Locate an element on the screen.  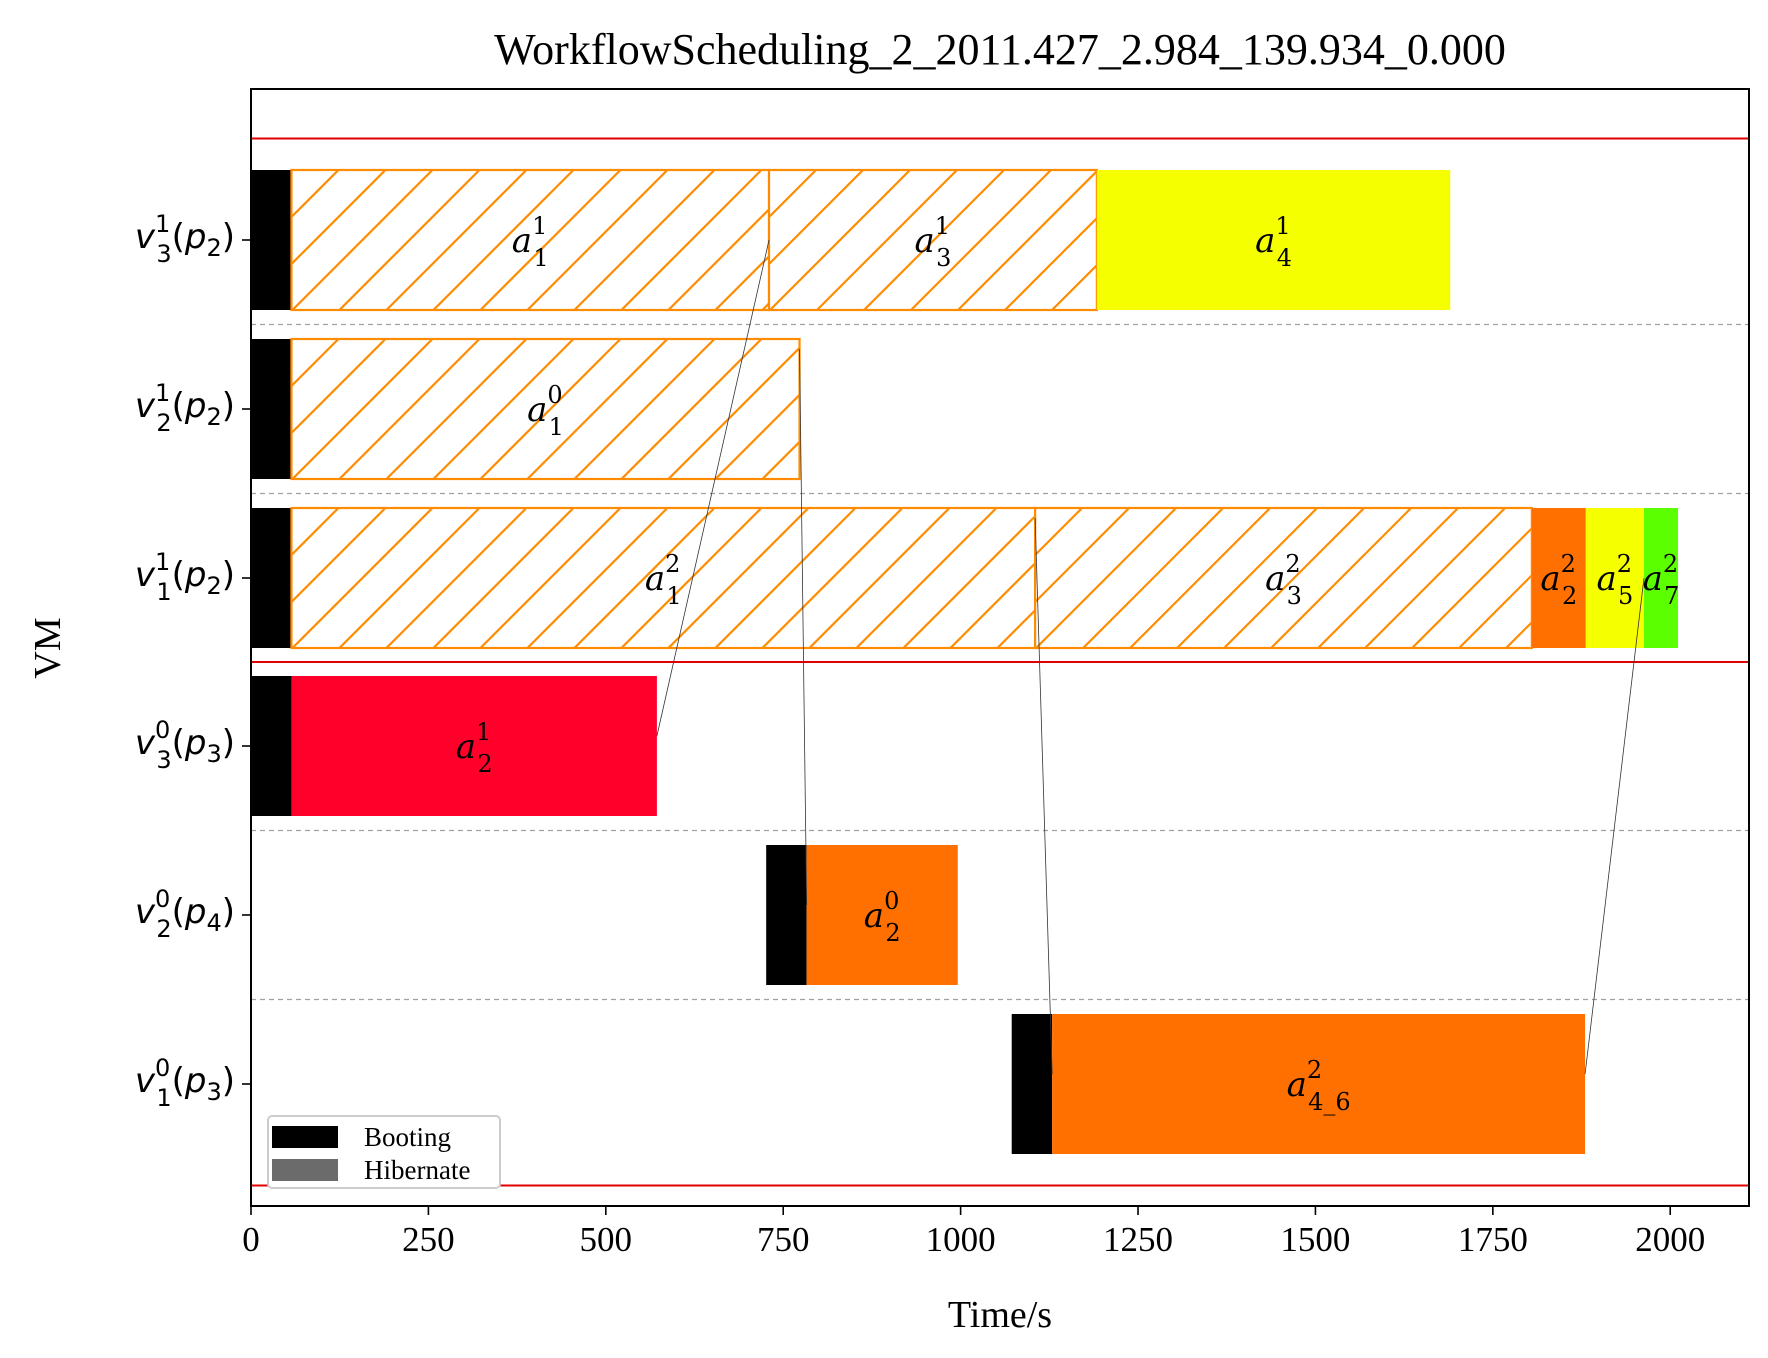
x-tick-label: 500 is located at coordinates (606, 1239).